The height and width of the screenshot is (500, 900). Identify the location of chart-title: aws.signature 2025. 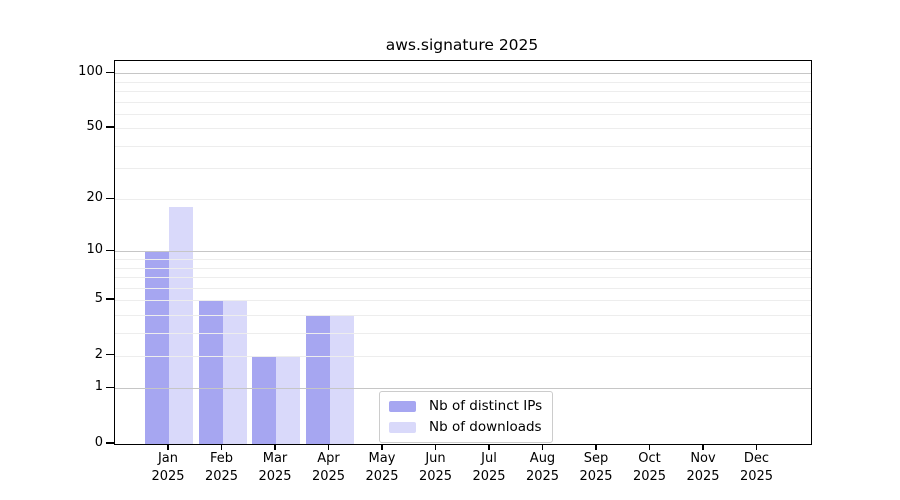
(462, 45).